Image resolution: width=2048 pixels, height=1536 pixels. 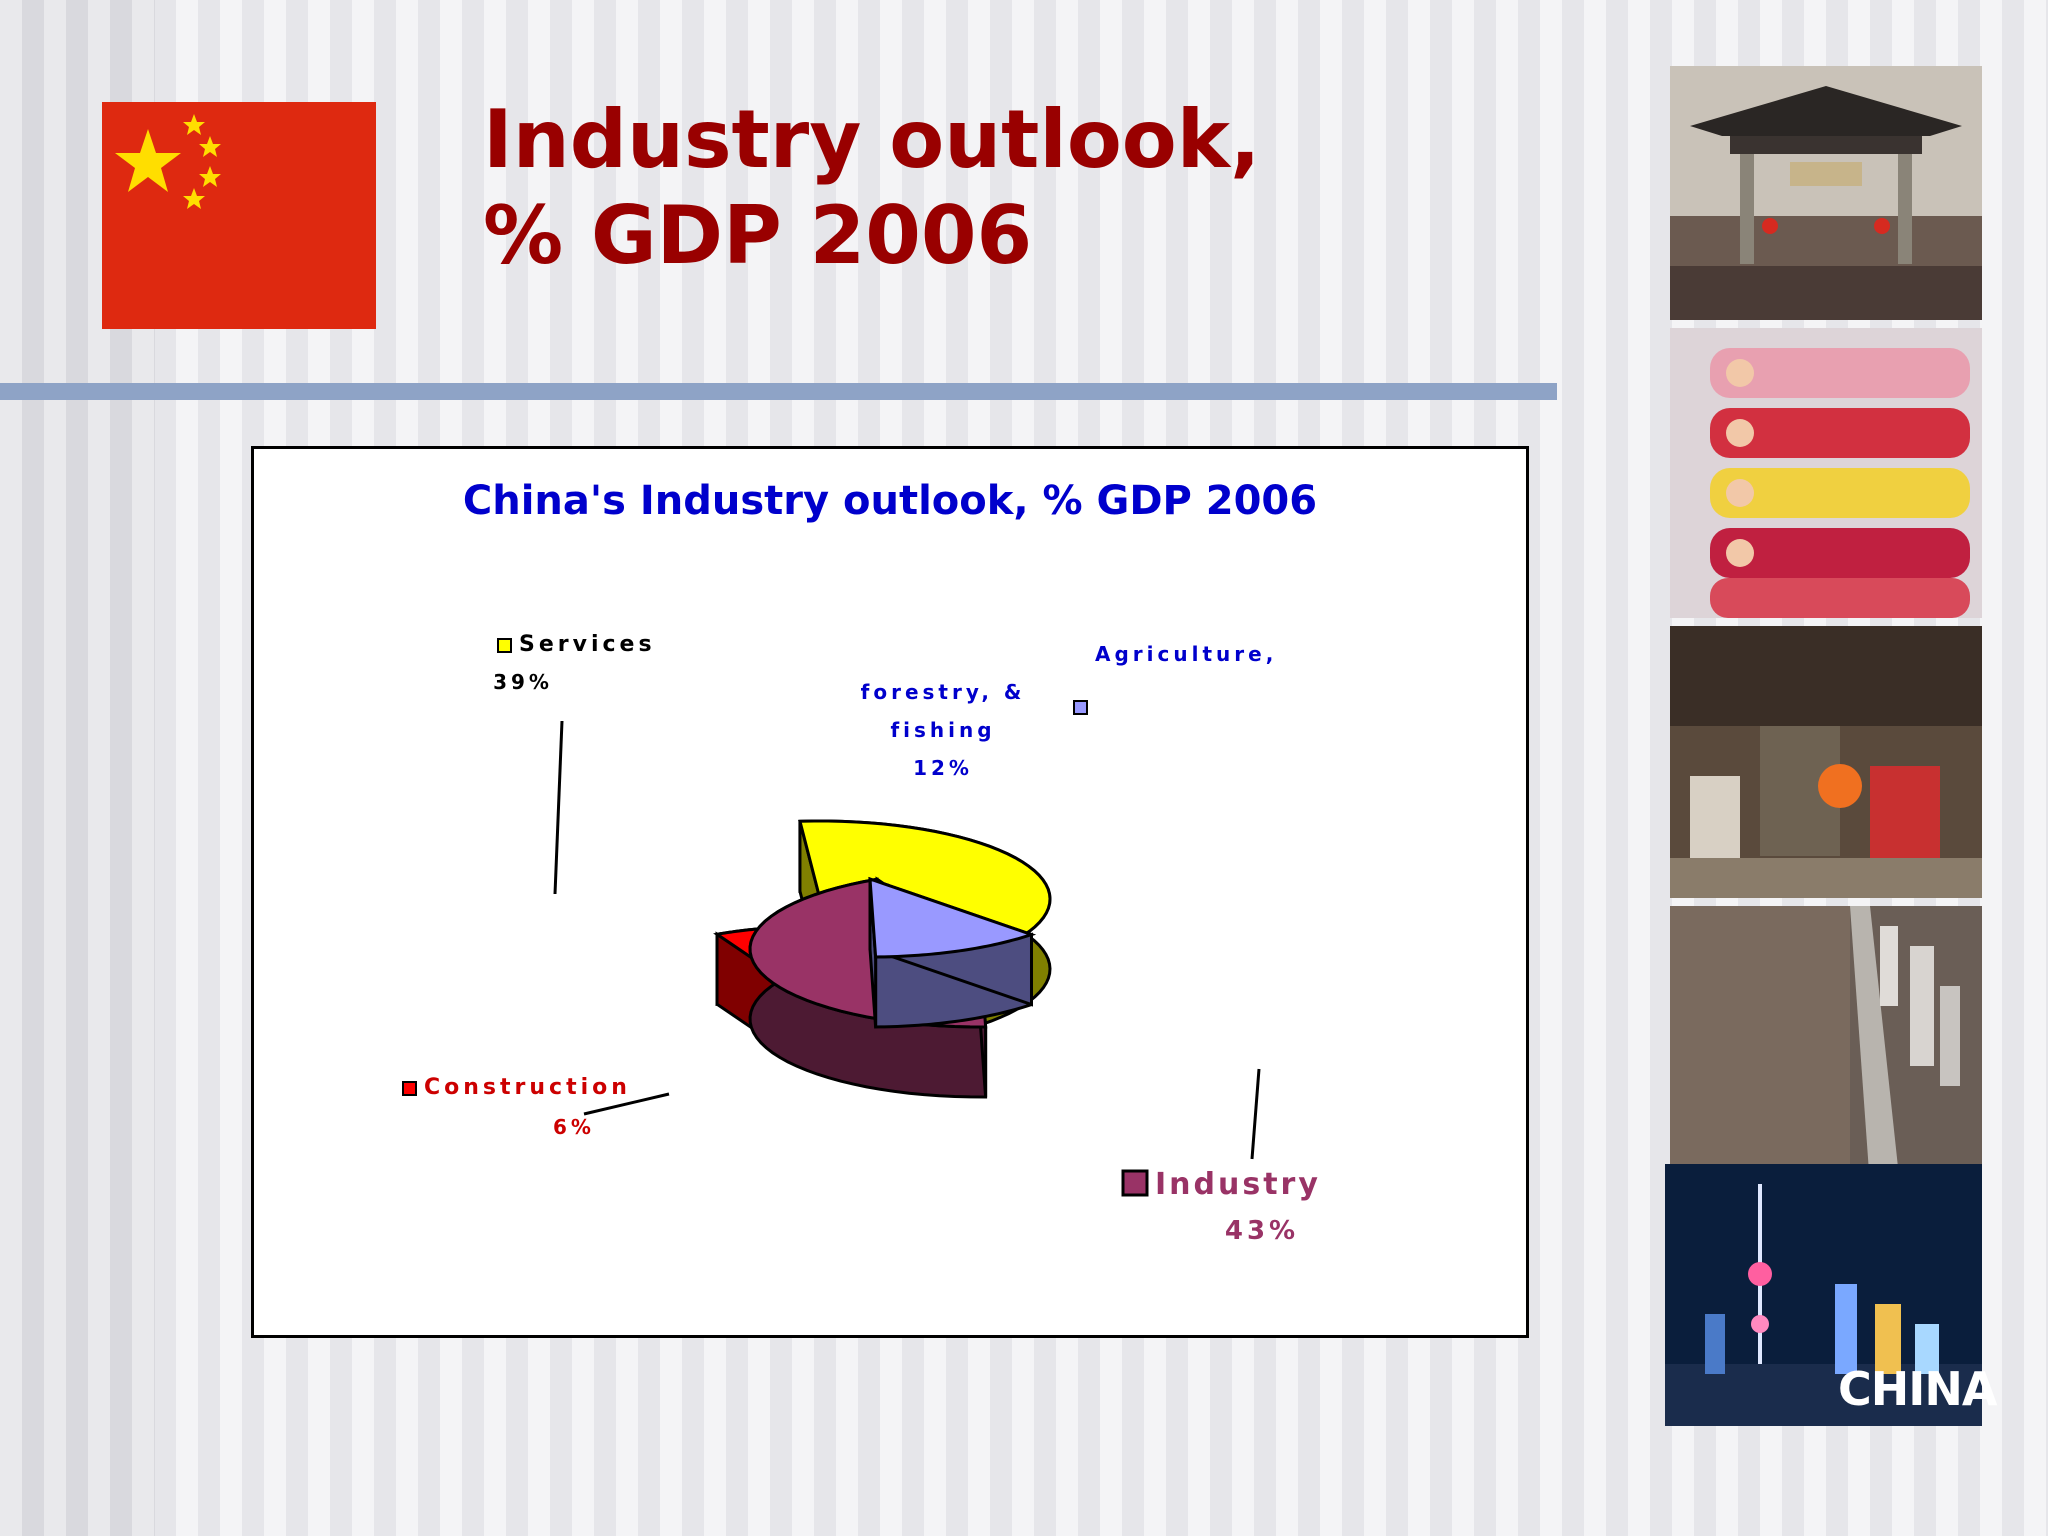 What do you see at coordinates (758, 235) in the screenshot?
I see `slide-title-line2: % GDP 2006` at bounding box center [758, 235].